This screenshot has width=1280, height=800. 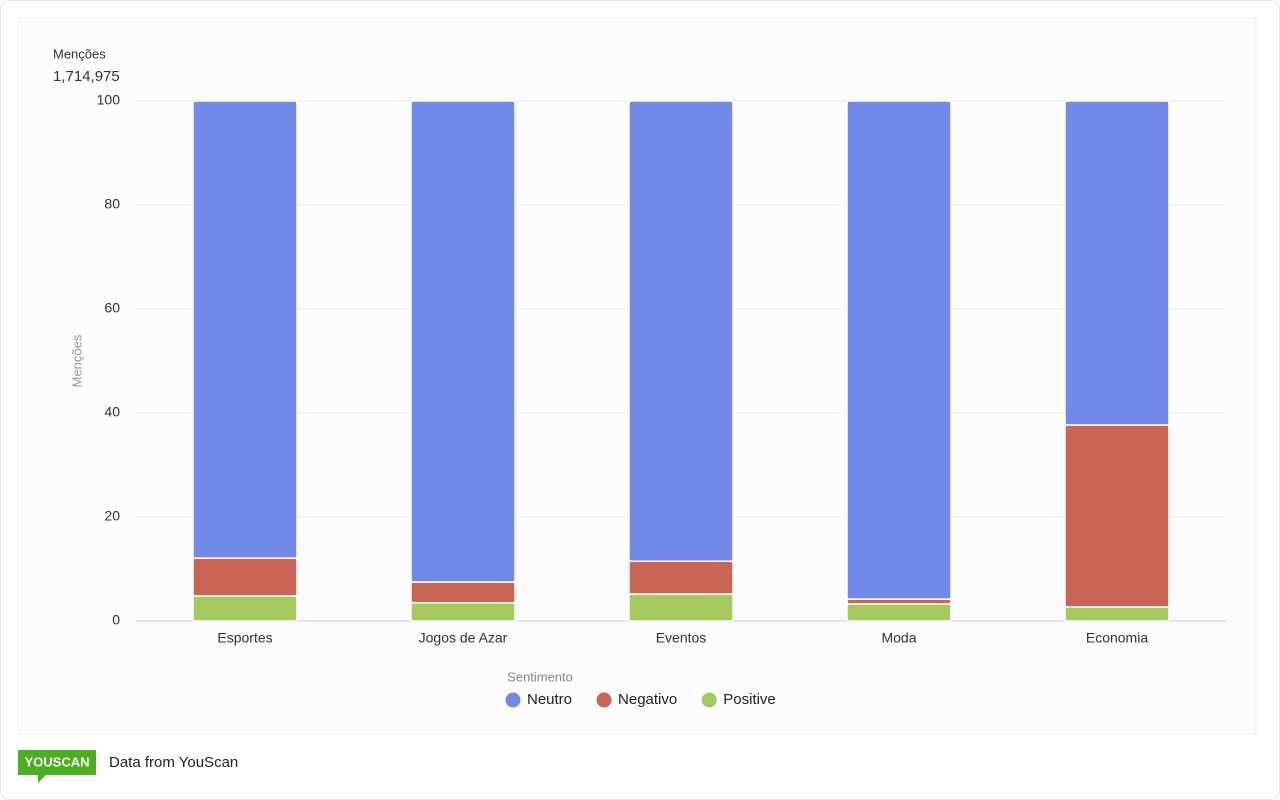 I want to click on x-tick-label: Jogos de Azar, so click(x=463, y=638).